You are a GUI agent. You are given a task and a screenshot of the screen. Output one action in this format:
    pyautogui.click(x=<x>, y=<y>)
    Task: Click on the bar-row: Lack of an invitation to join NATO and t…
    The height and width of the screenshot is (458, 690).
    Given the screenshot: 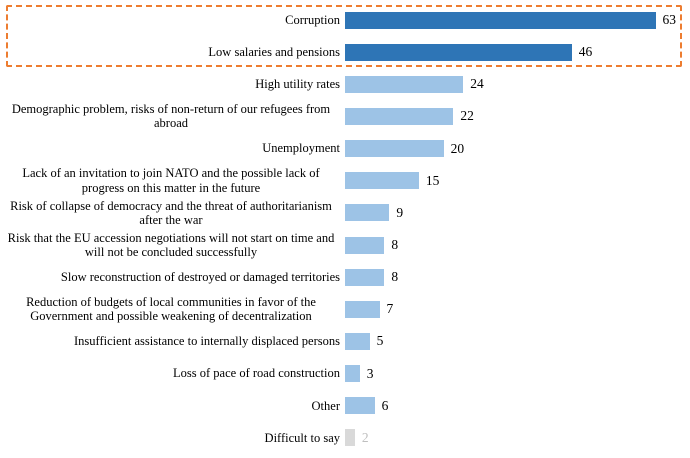 What is the action you would take?
    pyautogui.click(x=345, y=181)
    